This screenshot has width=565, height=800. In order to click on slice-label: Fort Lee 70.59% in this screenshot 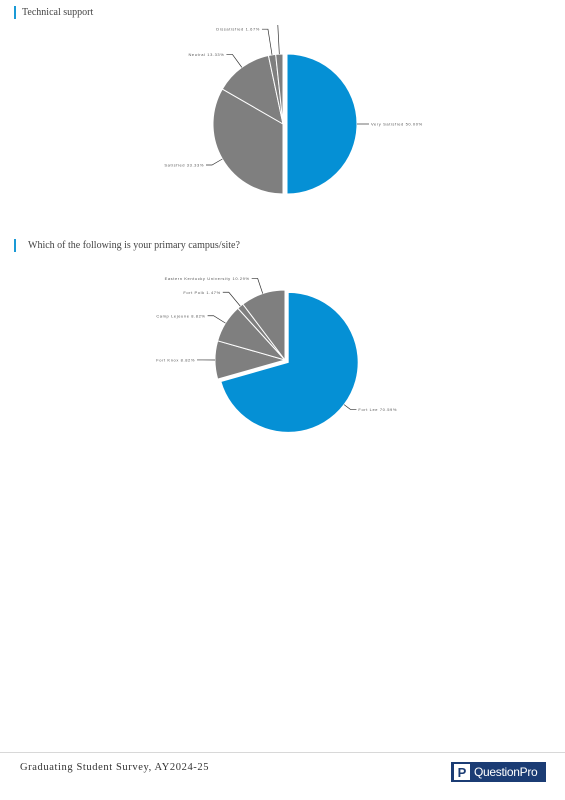, I will do `click(377, 409)`.